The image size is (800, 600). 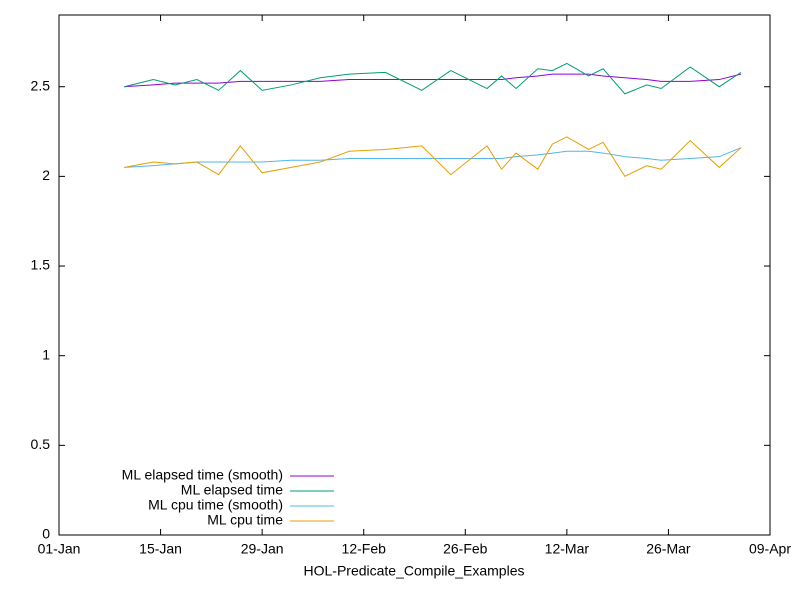 What do you see at coordinates (59, 549) in the screenshot?
I see `x-tick-label: 01-Jan` at bounding box center [59, 549].